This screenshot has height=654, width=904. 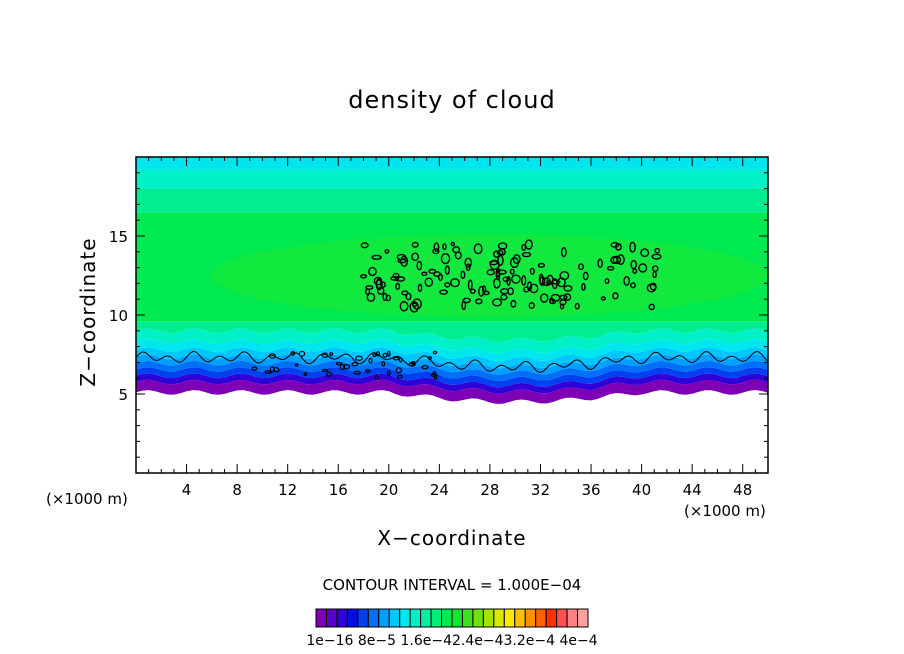 What do you see at coordinates (452, 538) in the screenshot?
I see `x-axis-label: X−coordinate` at bounding box center [452, 538].